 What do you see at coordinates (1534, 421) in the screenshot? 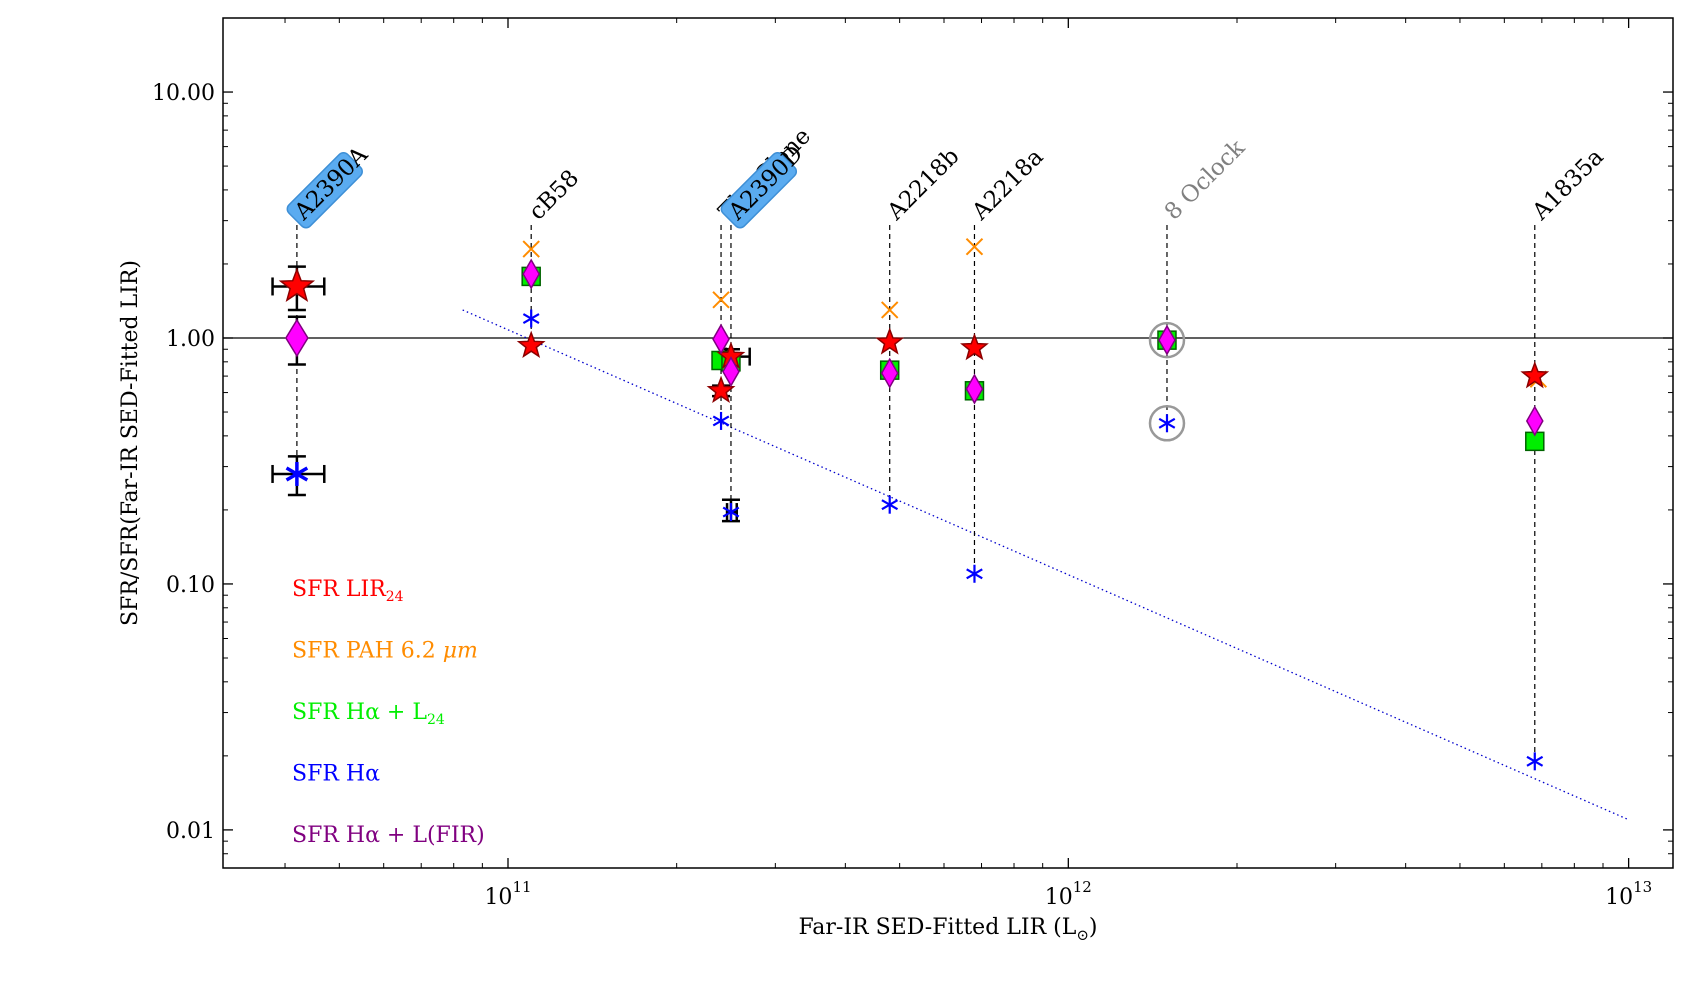
I see `sfr-h-l-fir-point-a1835a` at bounding box center [1534, 421].